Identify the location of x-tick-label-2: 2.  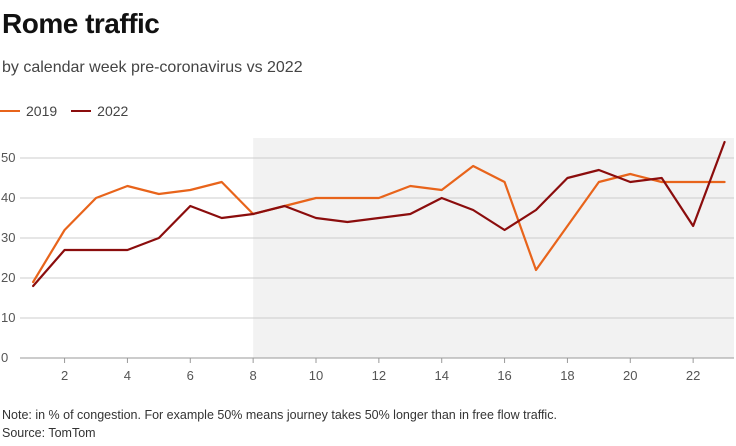
(64, 375).